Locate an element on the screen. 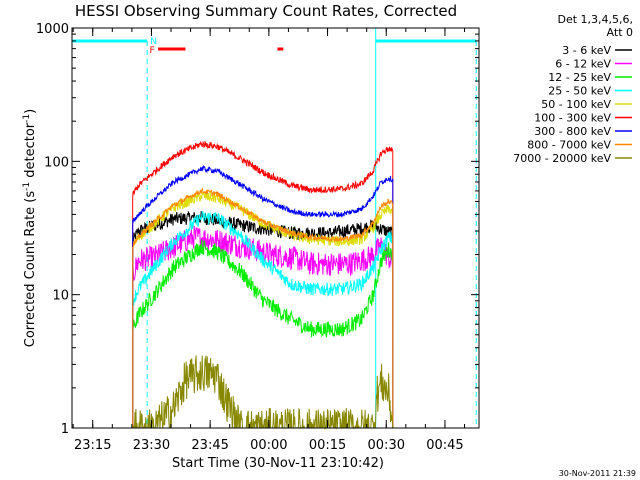 This screenshot has height=480, width=640. timestamp: 30-Nov-2011 21:39 is located at coordinates (597, 473).